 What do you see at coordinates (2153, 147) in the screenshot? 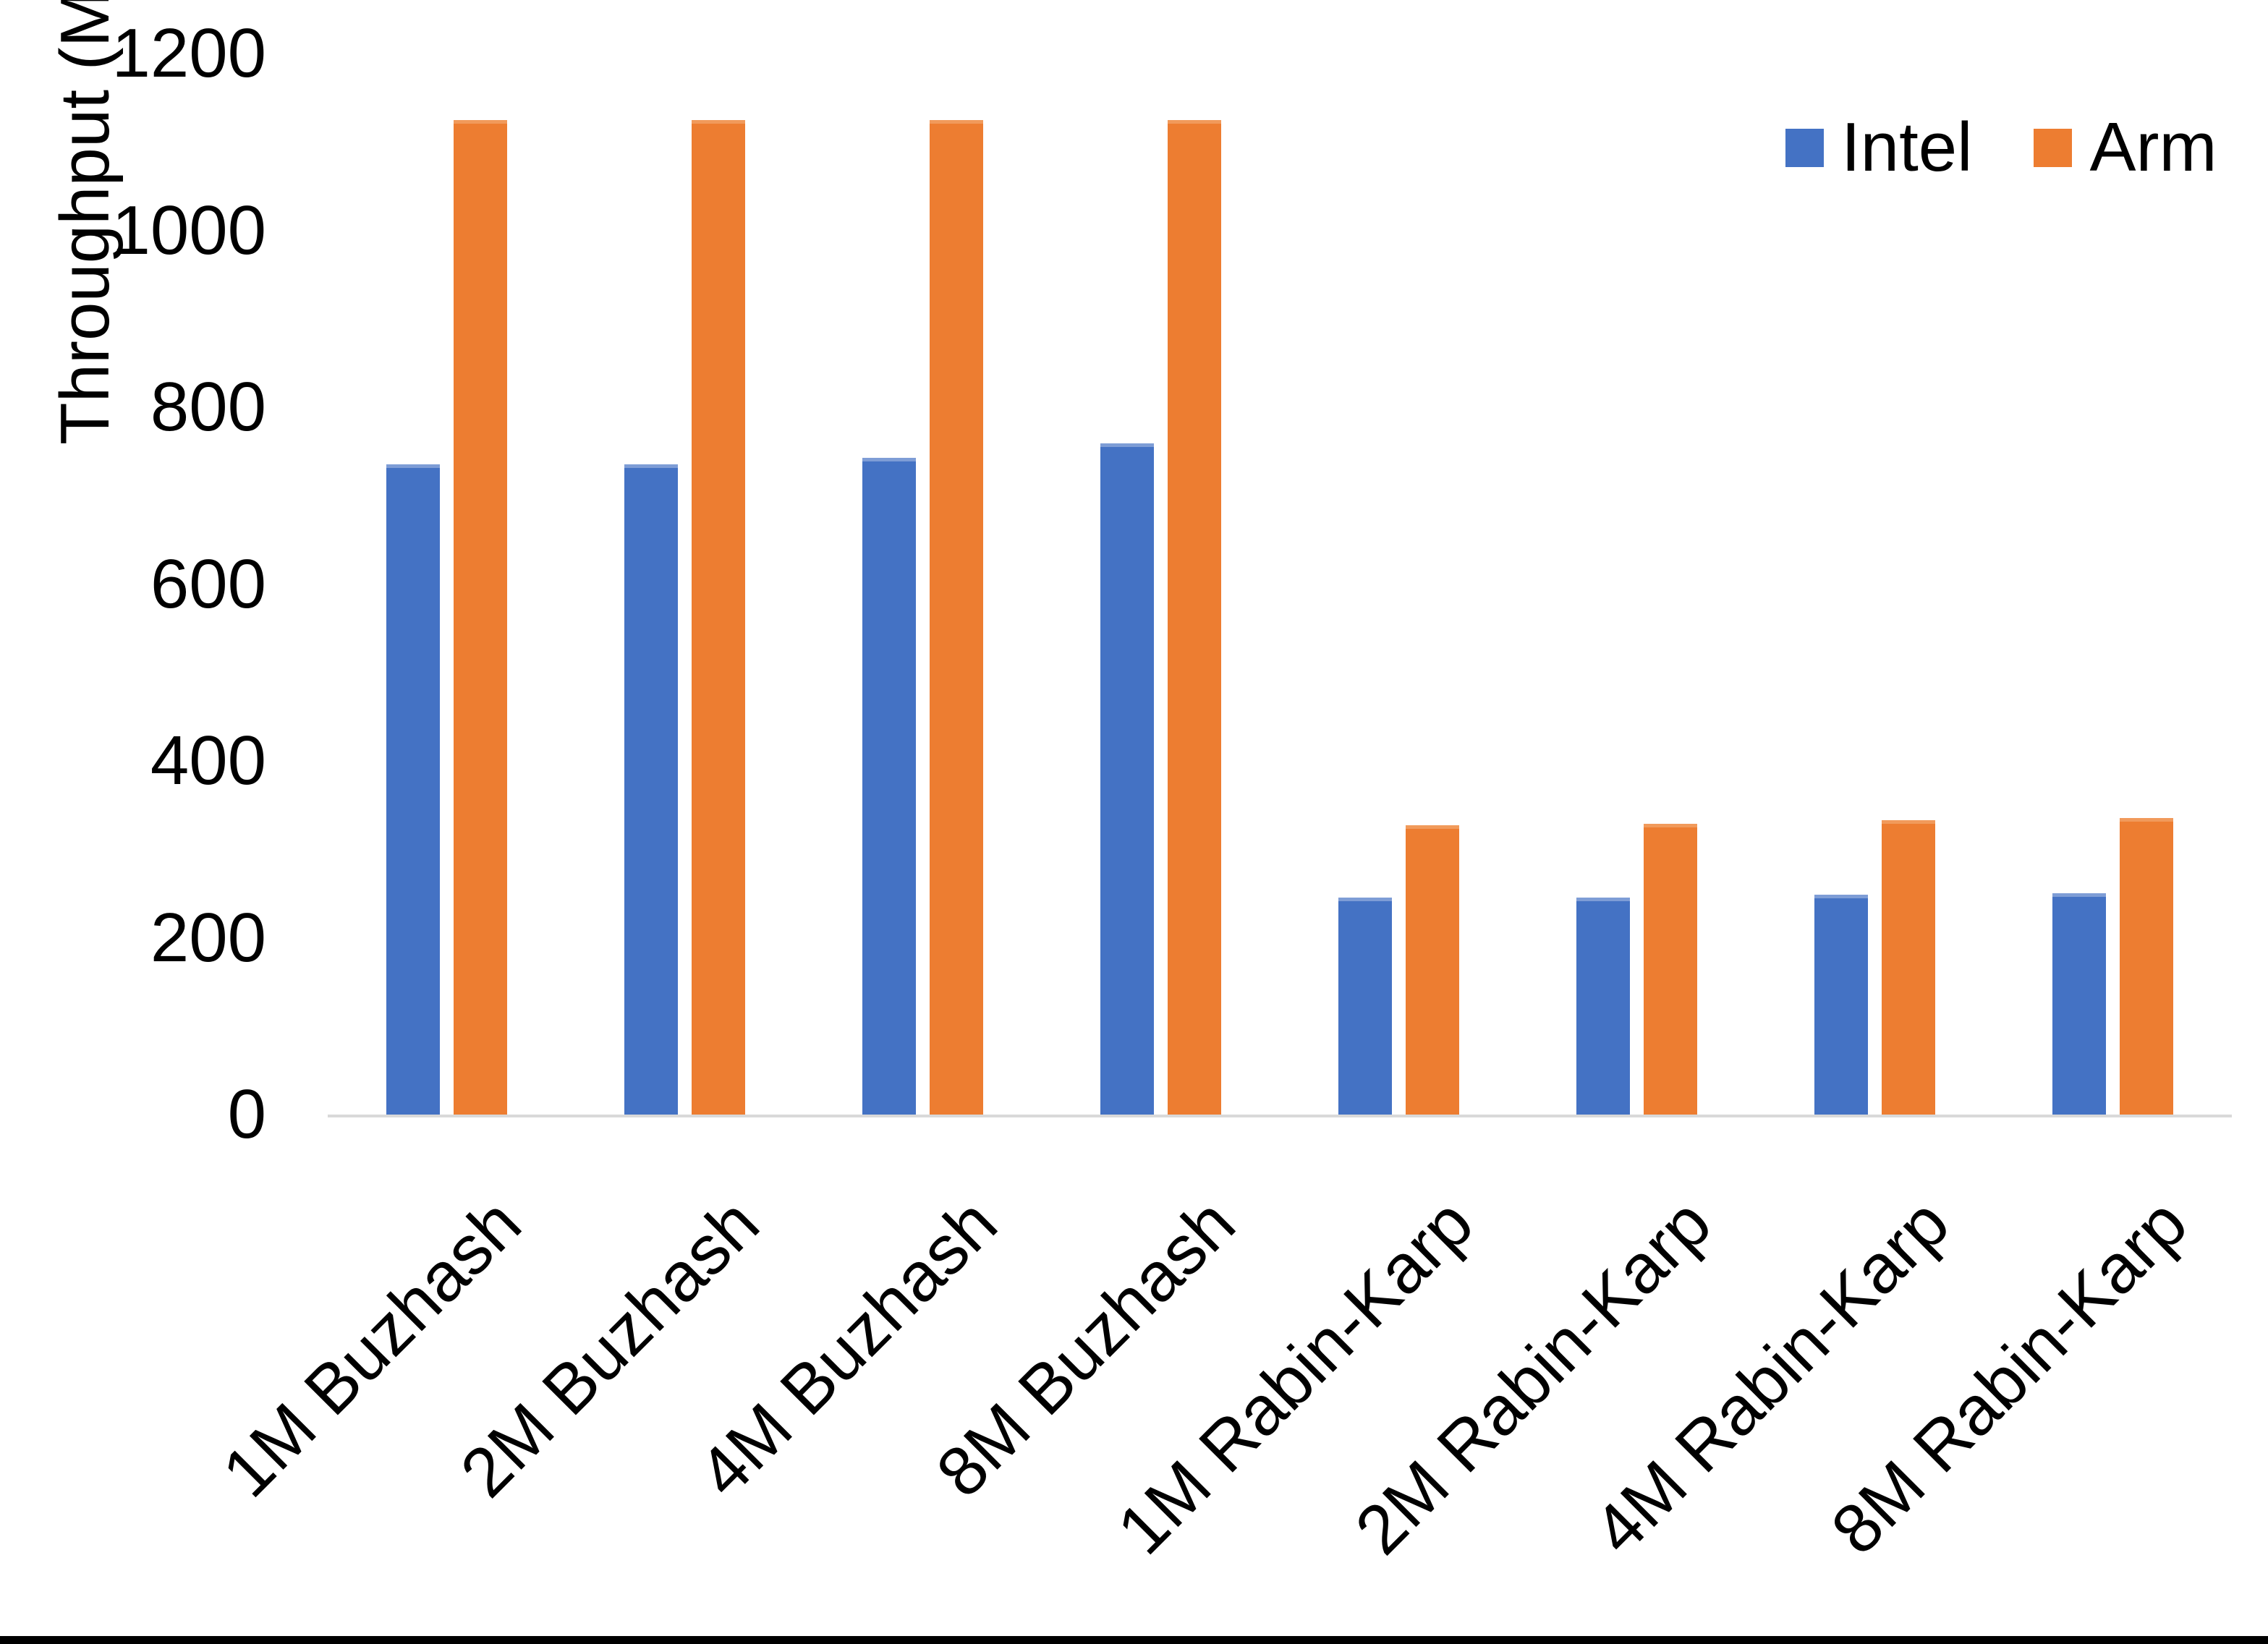
I see `legend-label-arm: Arm` at bounding box center [2153, 147].